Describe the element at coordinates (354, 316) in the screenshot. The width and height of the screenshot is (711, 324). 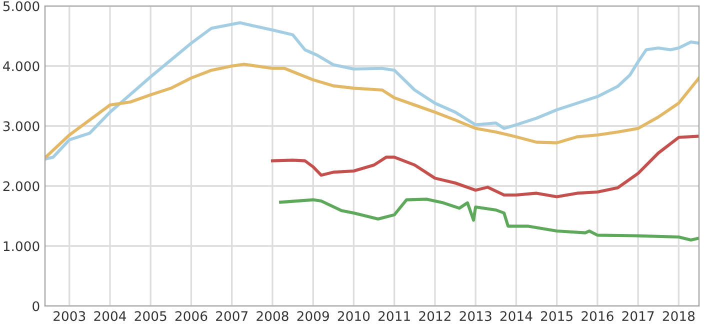
I see `x-tick-label: 2010` at that location.